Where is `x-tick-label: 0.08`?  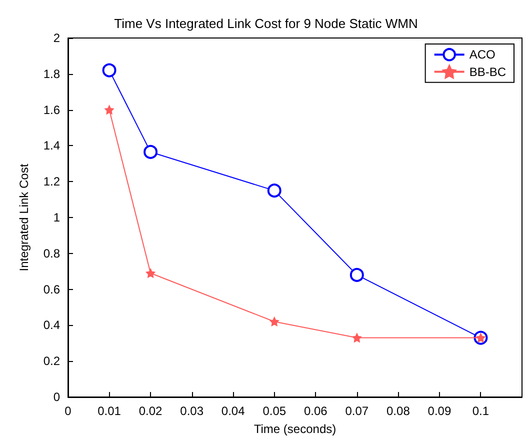 x-tick-label: 0.08 is located at coordinates (398, 411).